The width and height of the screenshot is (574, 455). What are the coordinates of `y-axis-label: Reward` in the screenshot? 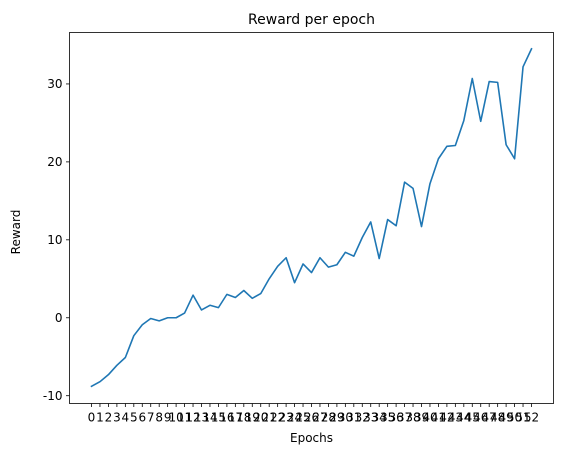 It's located at (16, 232).